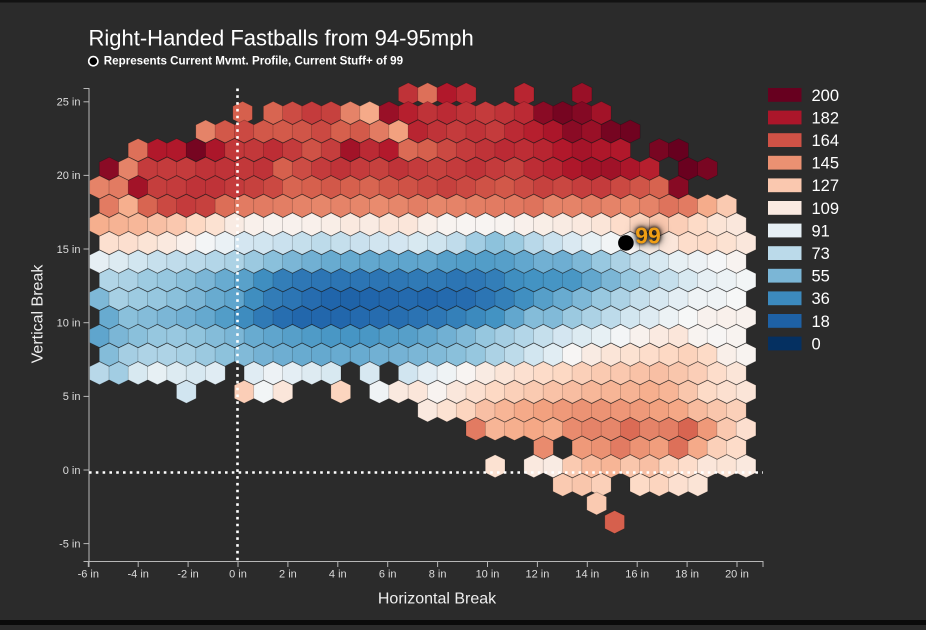 The image size is (926, 630). I want to click on svg-text: 25 in, so click(69, 103).